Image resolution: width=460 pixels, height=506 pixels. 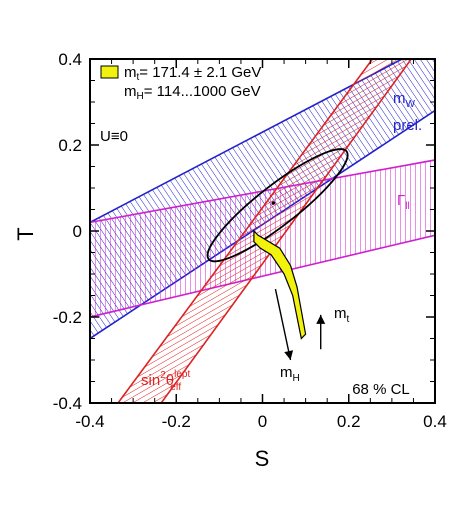 I want to click on x-tick-label: 0.2, so click(x=349, y=421).